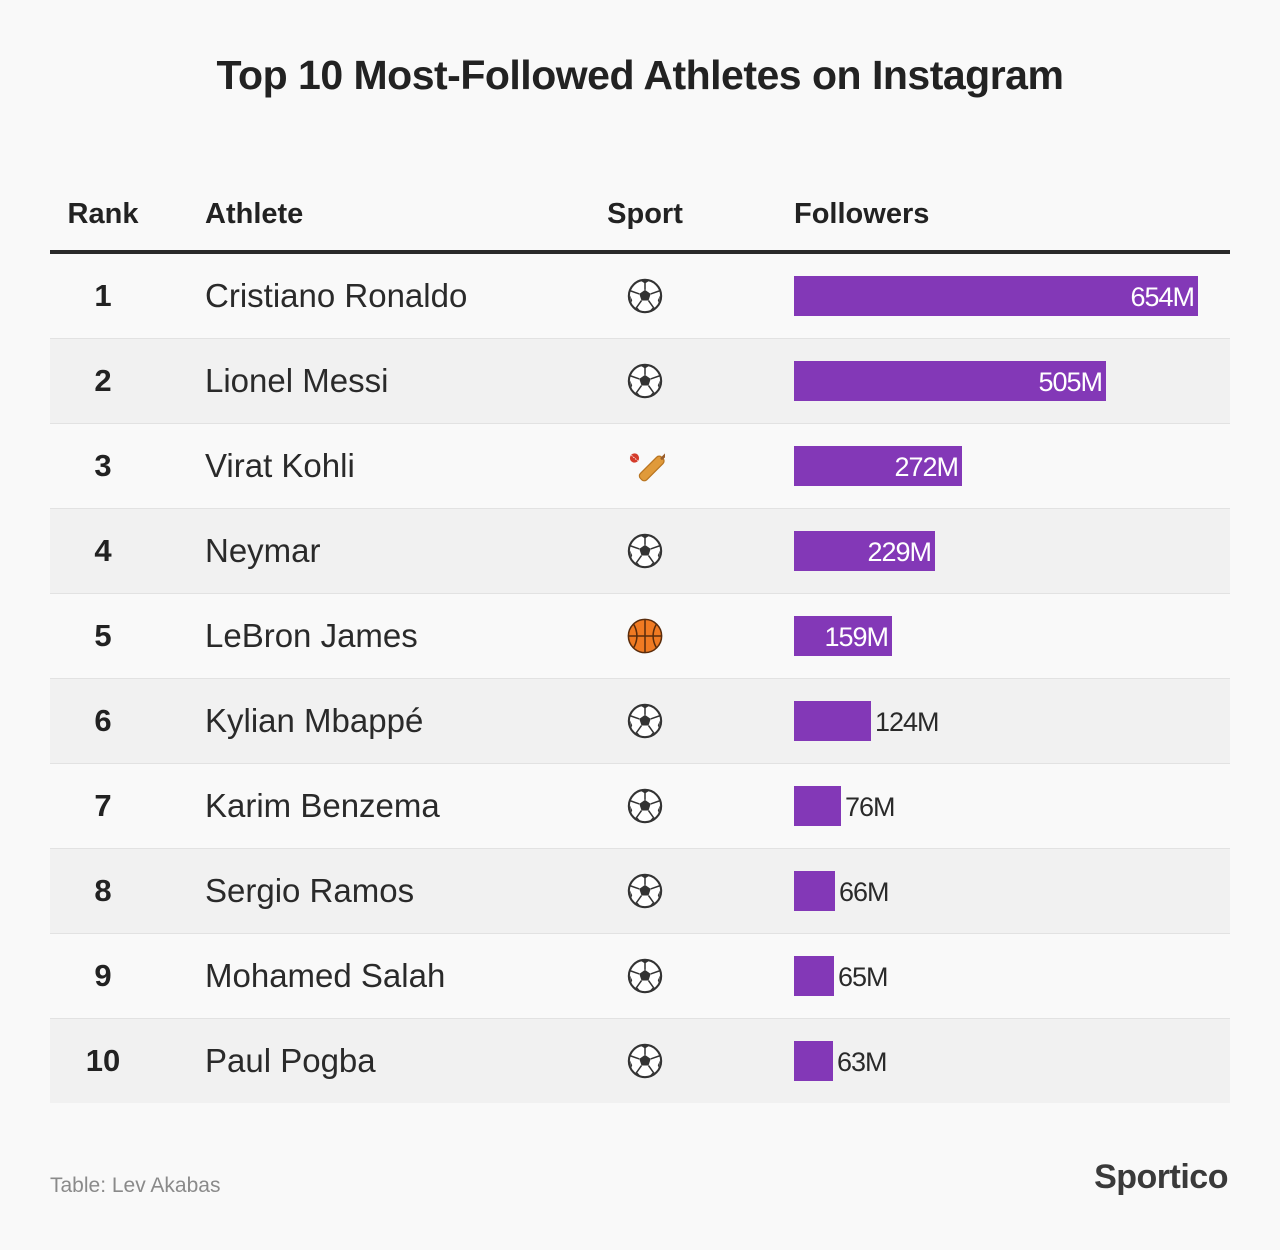 Image resolution: width=1280 pixels, height=1250 pixels. I want to click on followers-cell: 654M, so click(1004, 296).